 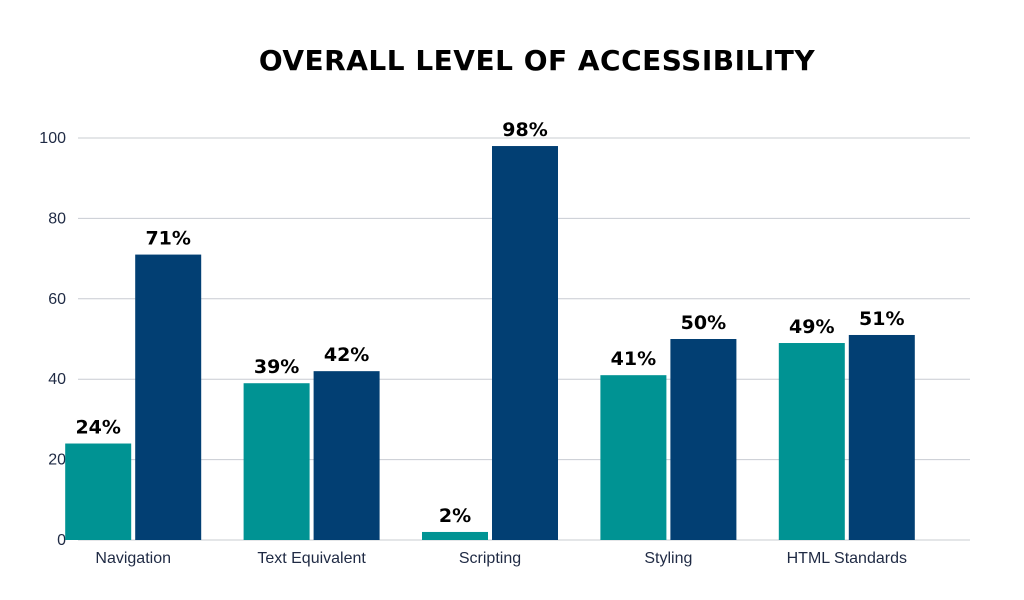 I want to click on y-tick-label: 100, so click(x=52, y=138).